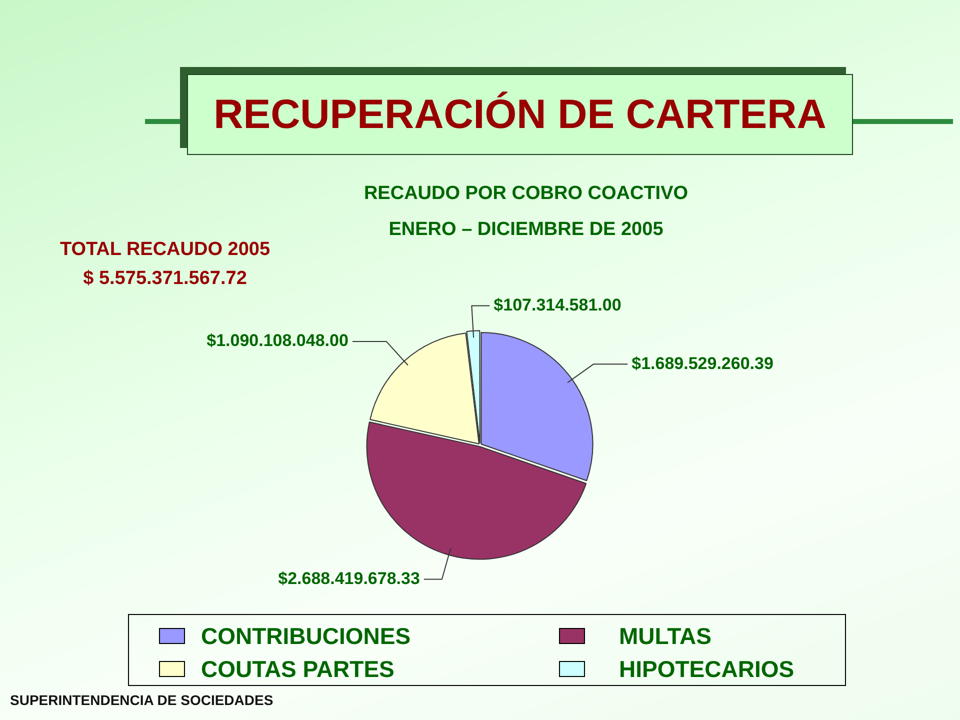 The image size is (960, 720). What do you see at coordinates (703, 363) in the screenshot?
I see `data-label: $1.689.529.260.39` at bounding box center [703, 363].